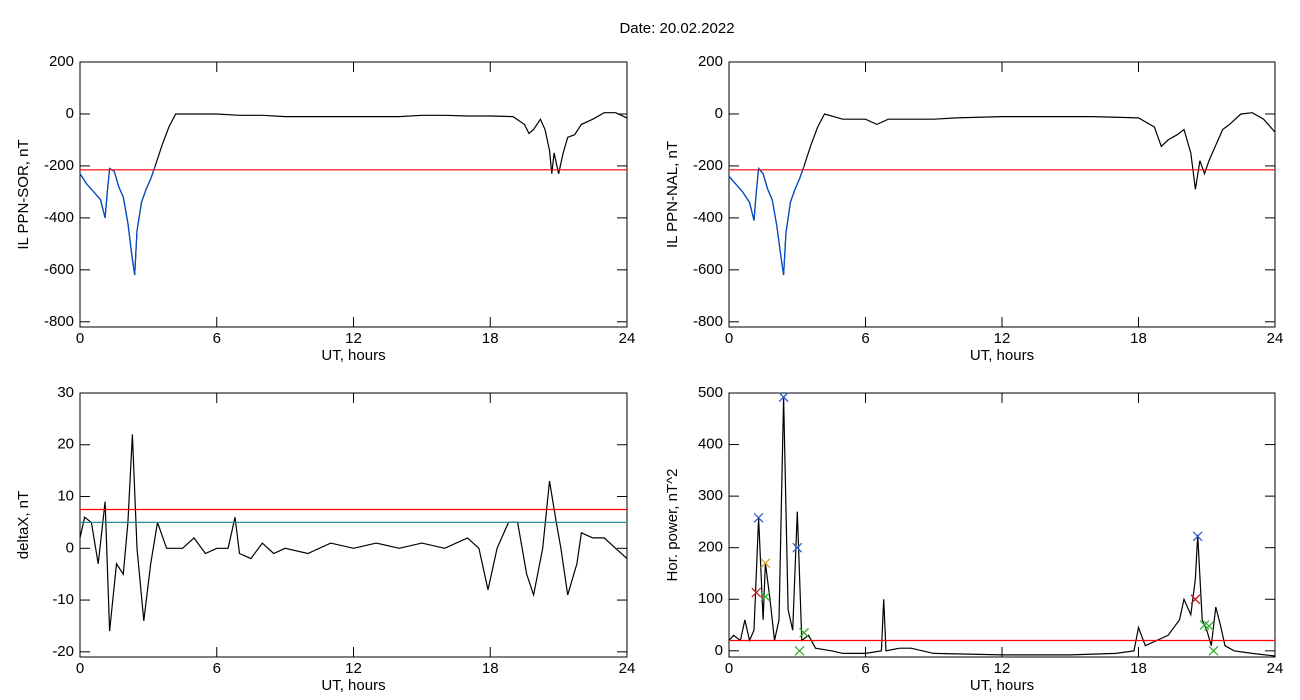 Image resolution: width=1300 pixels, height=700 pixels. What do you see at coordinates (672, 525) in the screenshot?
I see `y-axis-label: Hor. power, nT^2` at bounding box center [672, 525].